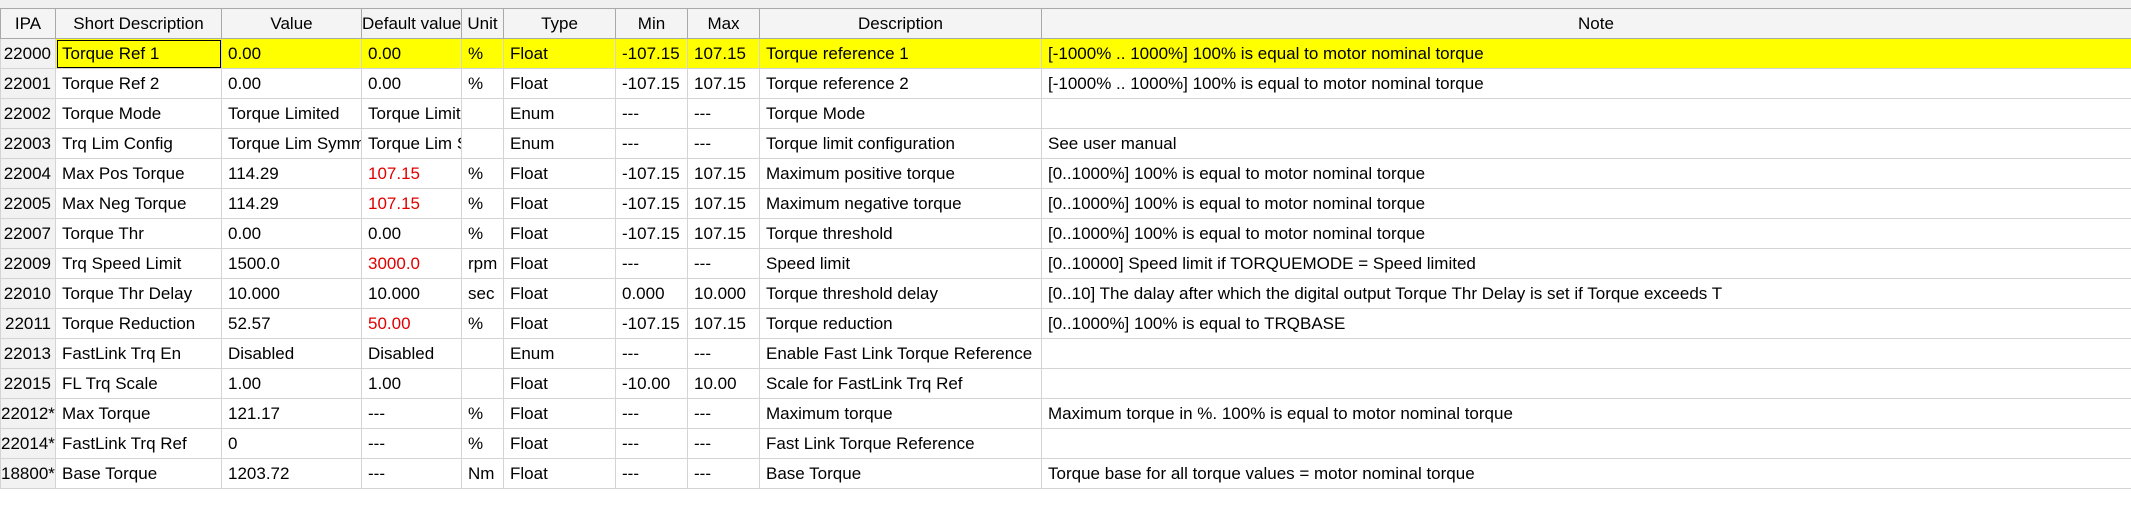 The height and width of the screenshot is (506, 2131). What do you see at coordinates (412, 24) in the screenshot?
I see `col-header-default-value: Default value` at bounding box center [412, 24].